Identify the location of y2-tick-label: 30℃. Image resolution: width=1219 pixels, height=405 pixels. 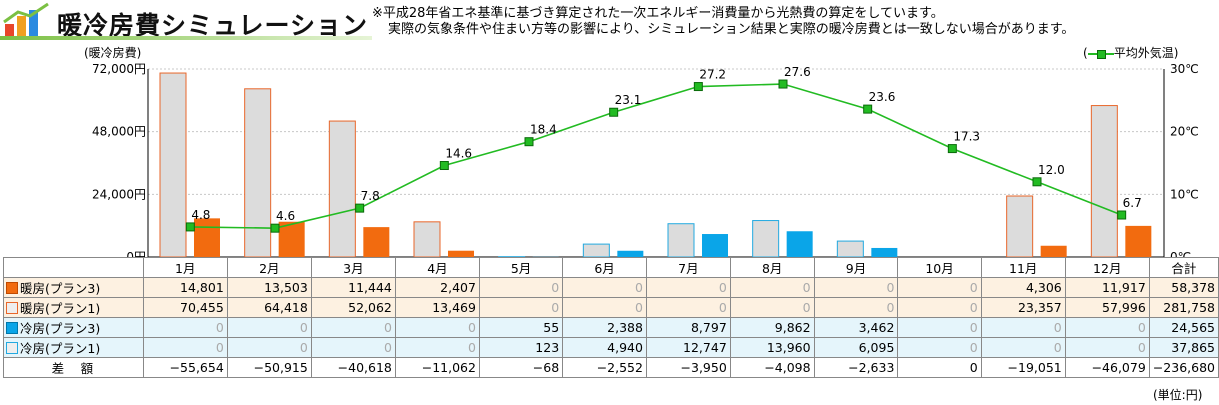
(1184, 69).